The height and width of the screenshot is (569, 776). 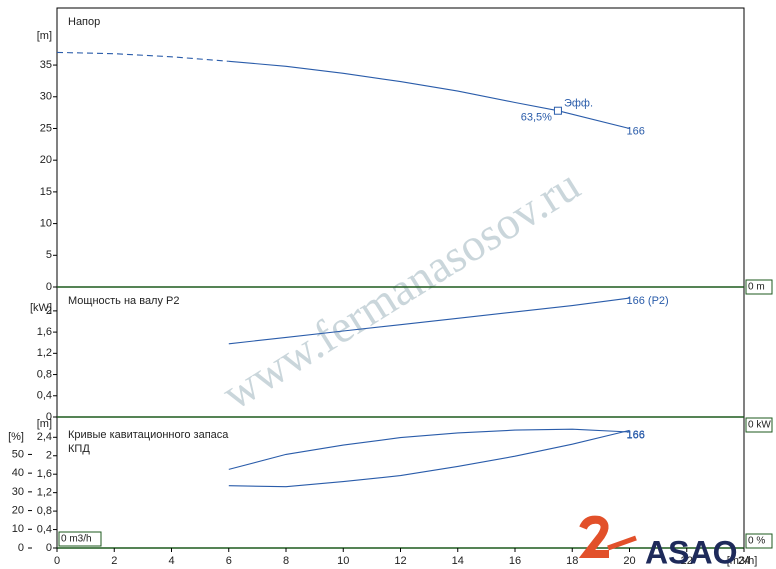 What do you see at coordinates (148, 435) in the screenshot?
I see `panel-title: Кривые кавитационного запаса` at bounding box center [148, 435].